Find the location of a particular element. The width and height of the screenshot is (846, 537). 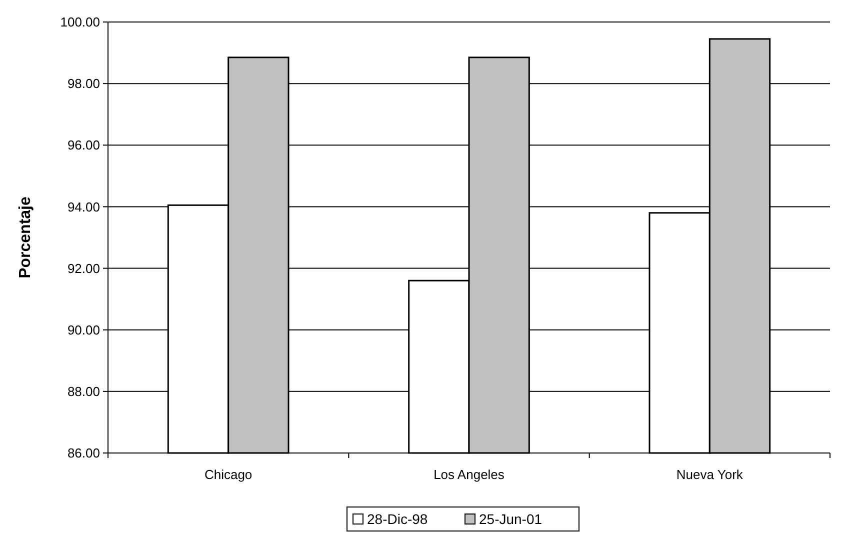

y-tick-label: 94.00 is located at coordinates (83, 206).